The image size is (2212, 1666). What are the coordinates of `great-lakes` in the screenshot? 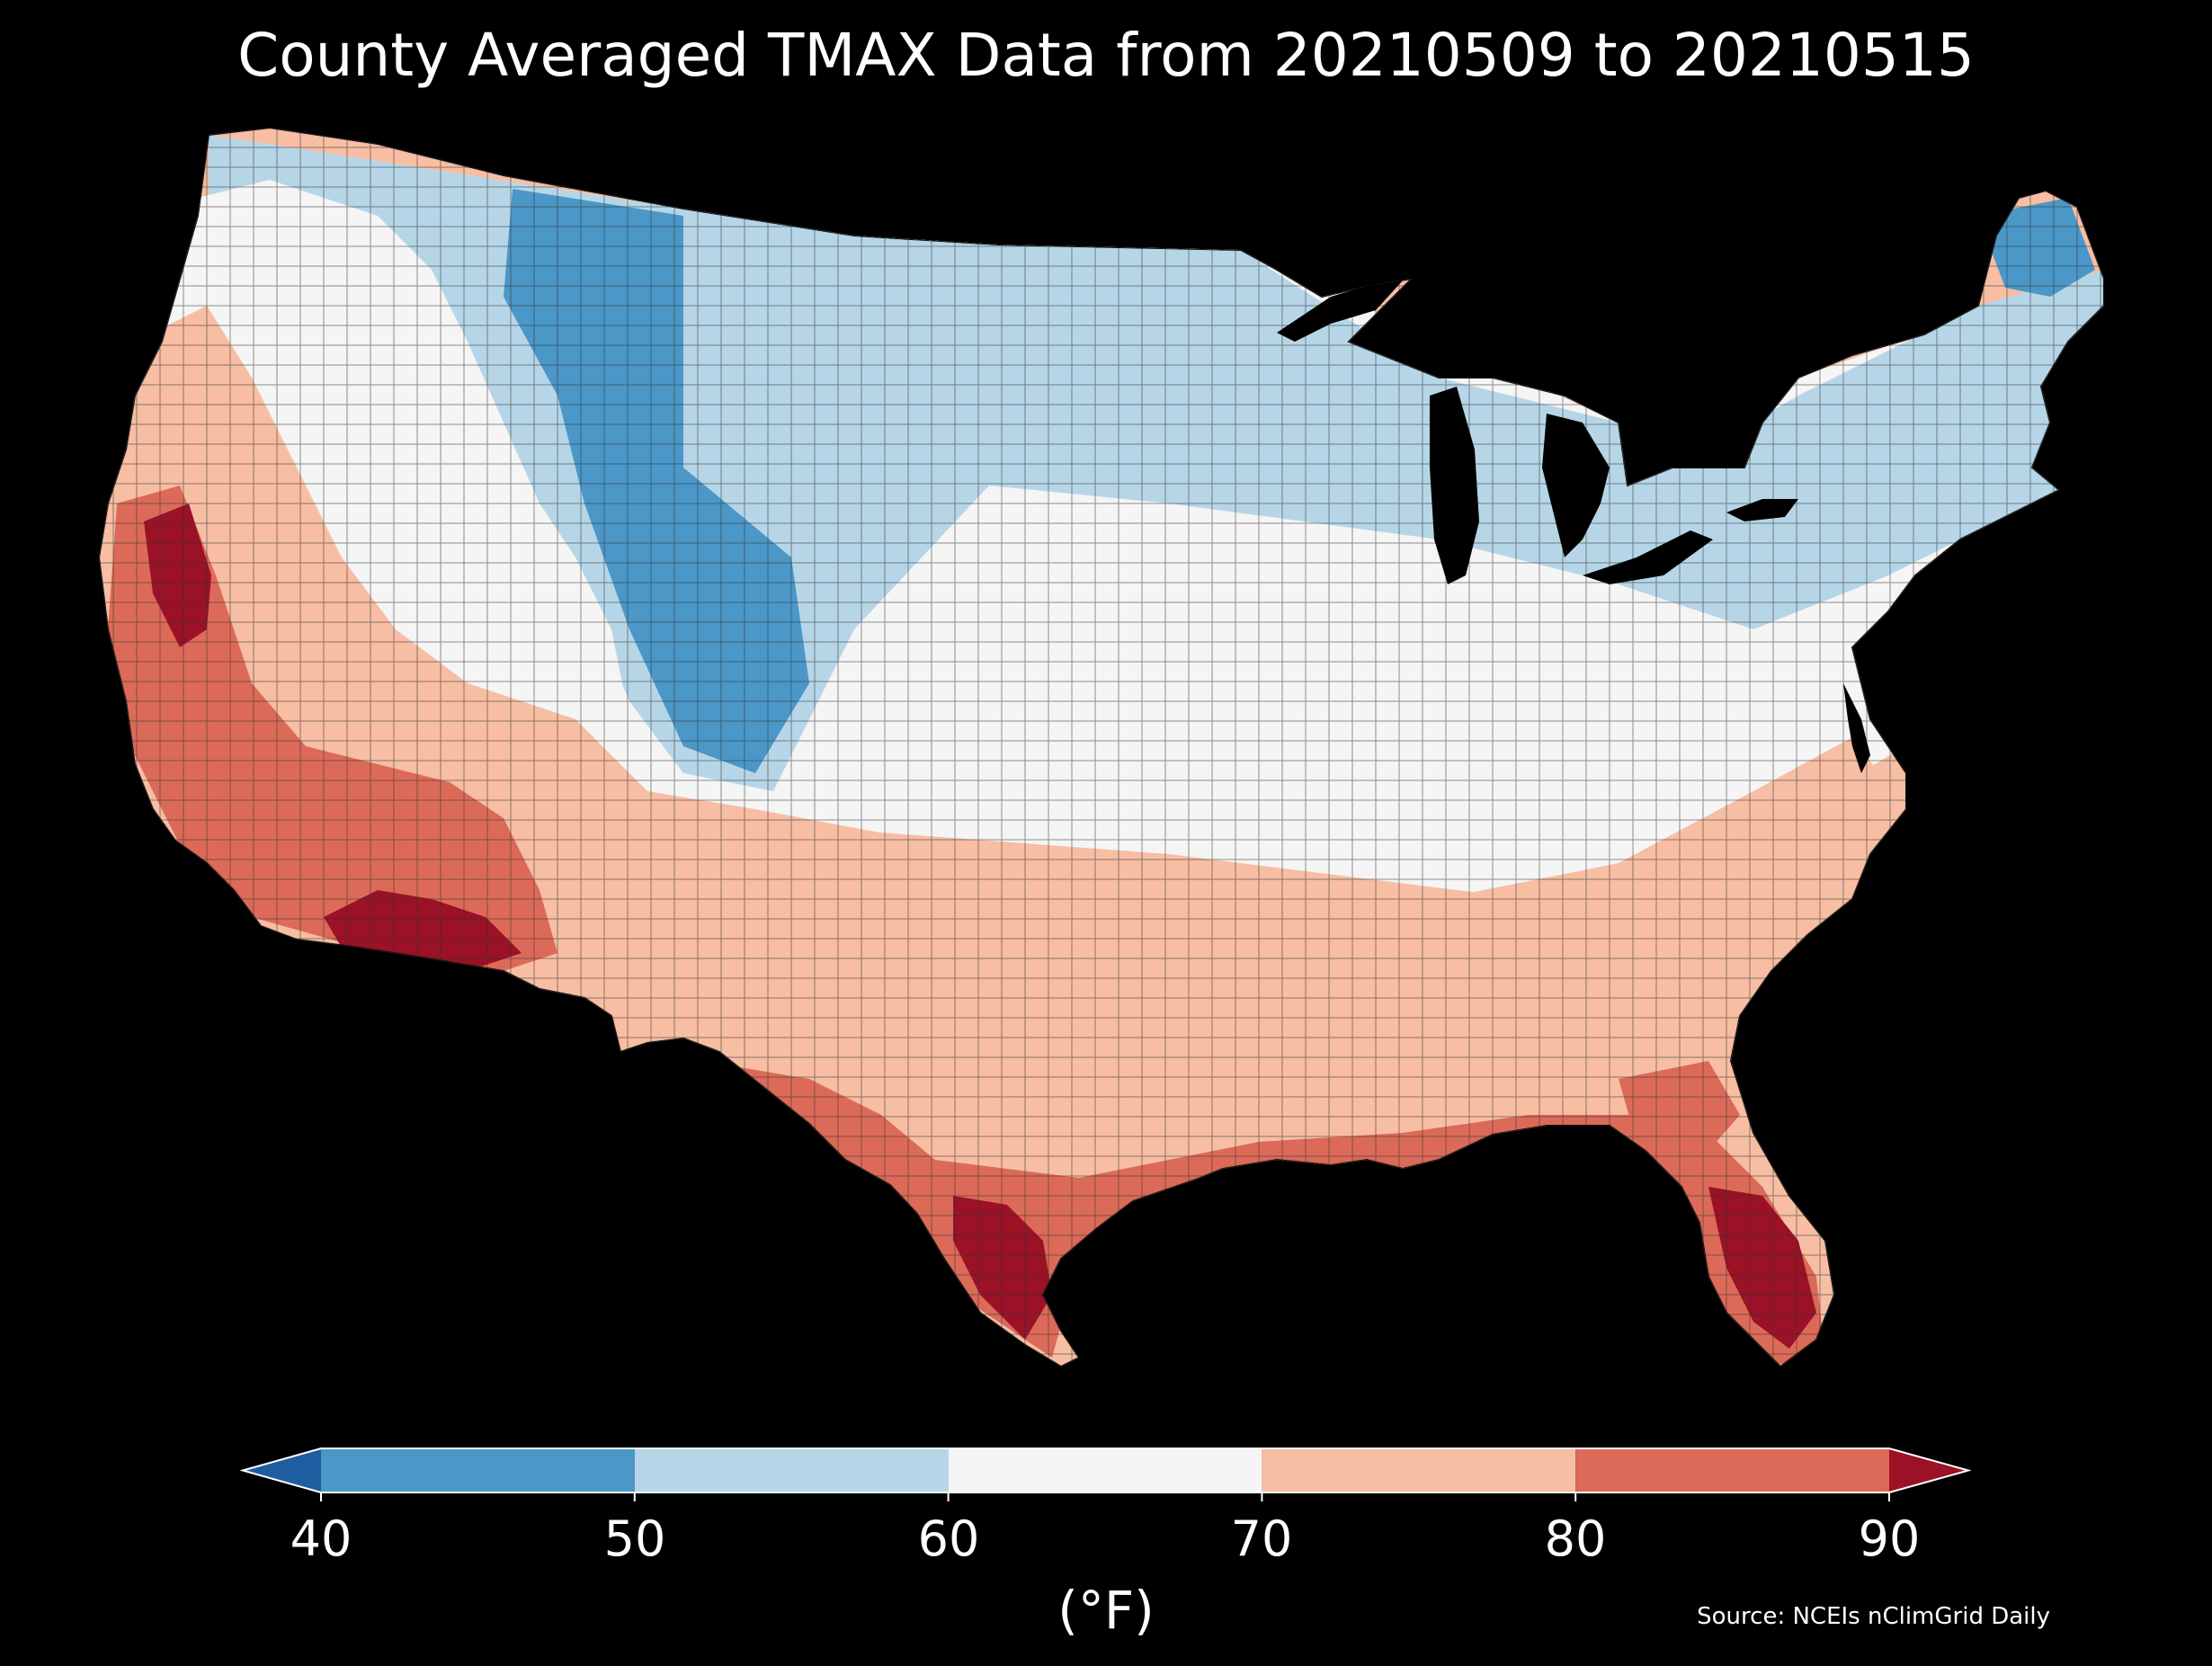 It's located at (1573, 527).